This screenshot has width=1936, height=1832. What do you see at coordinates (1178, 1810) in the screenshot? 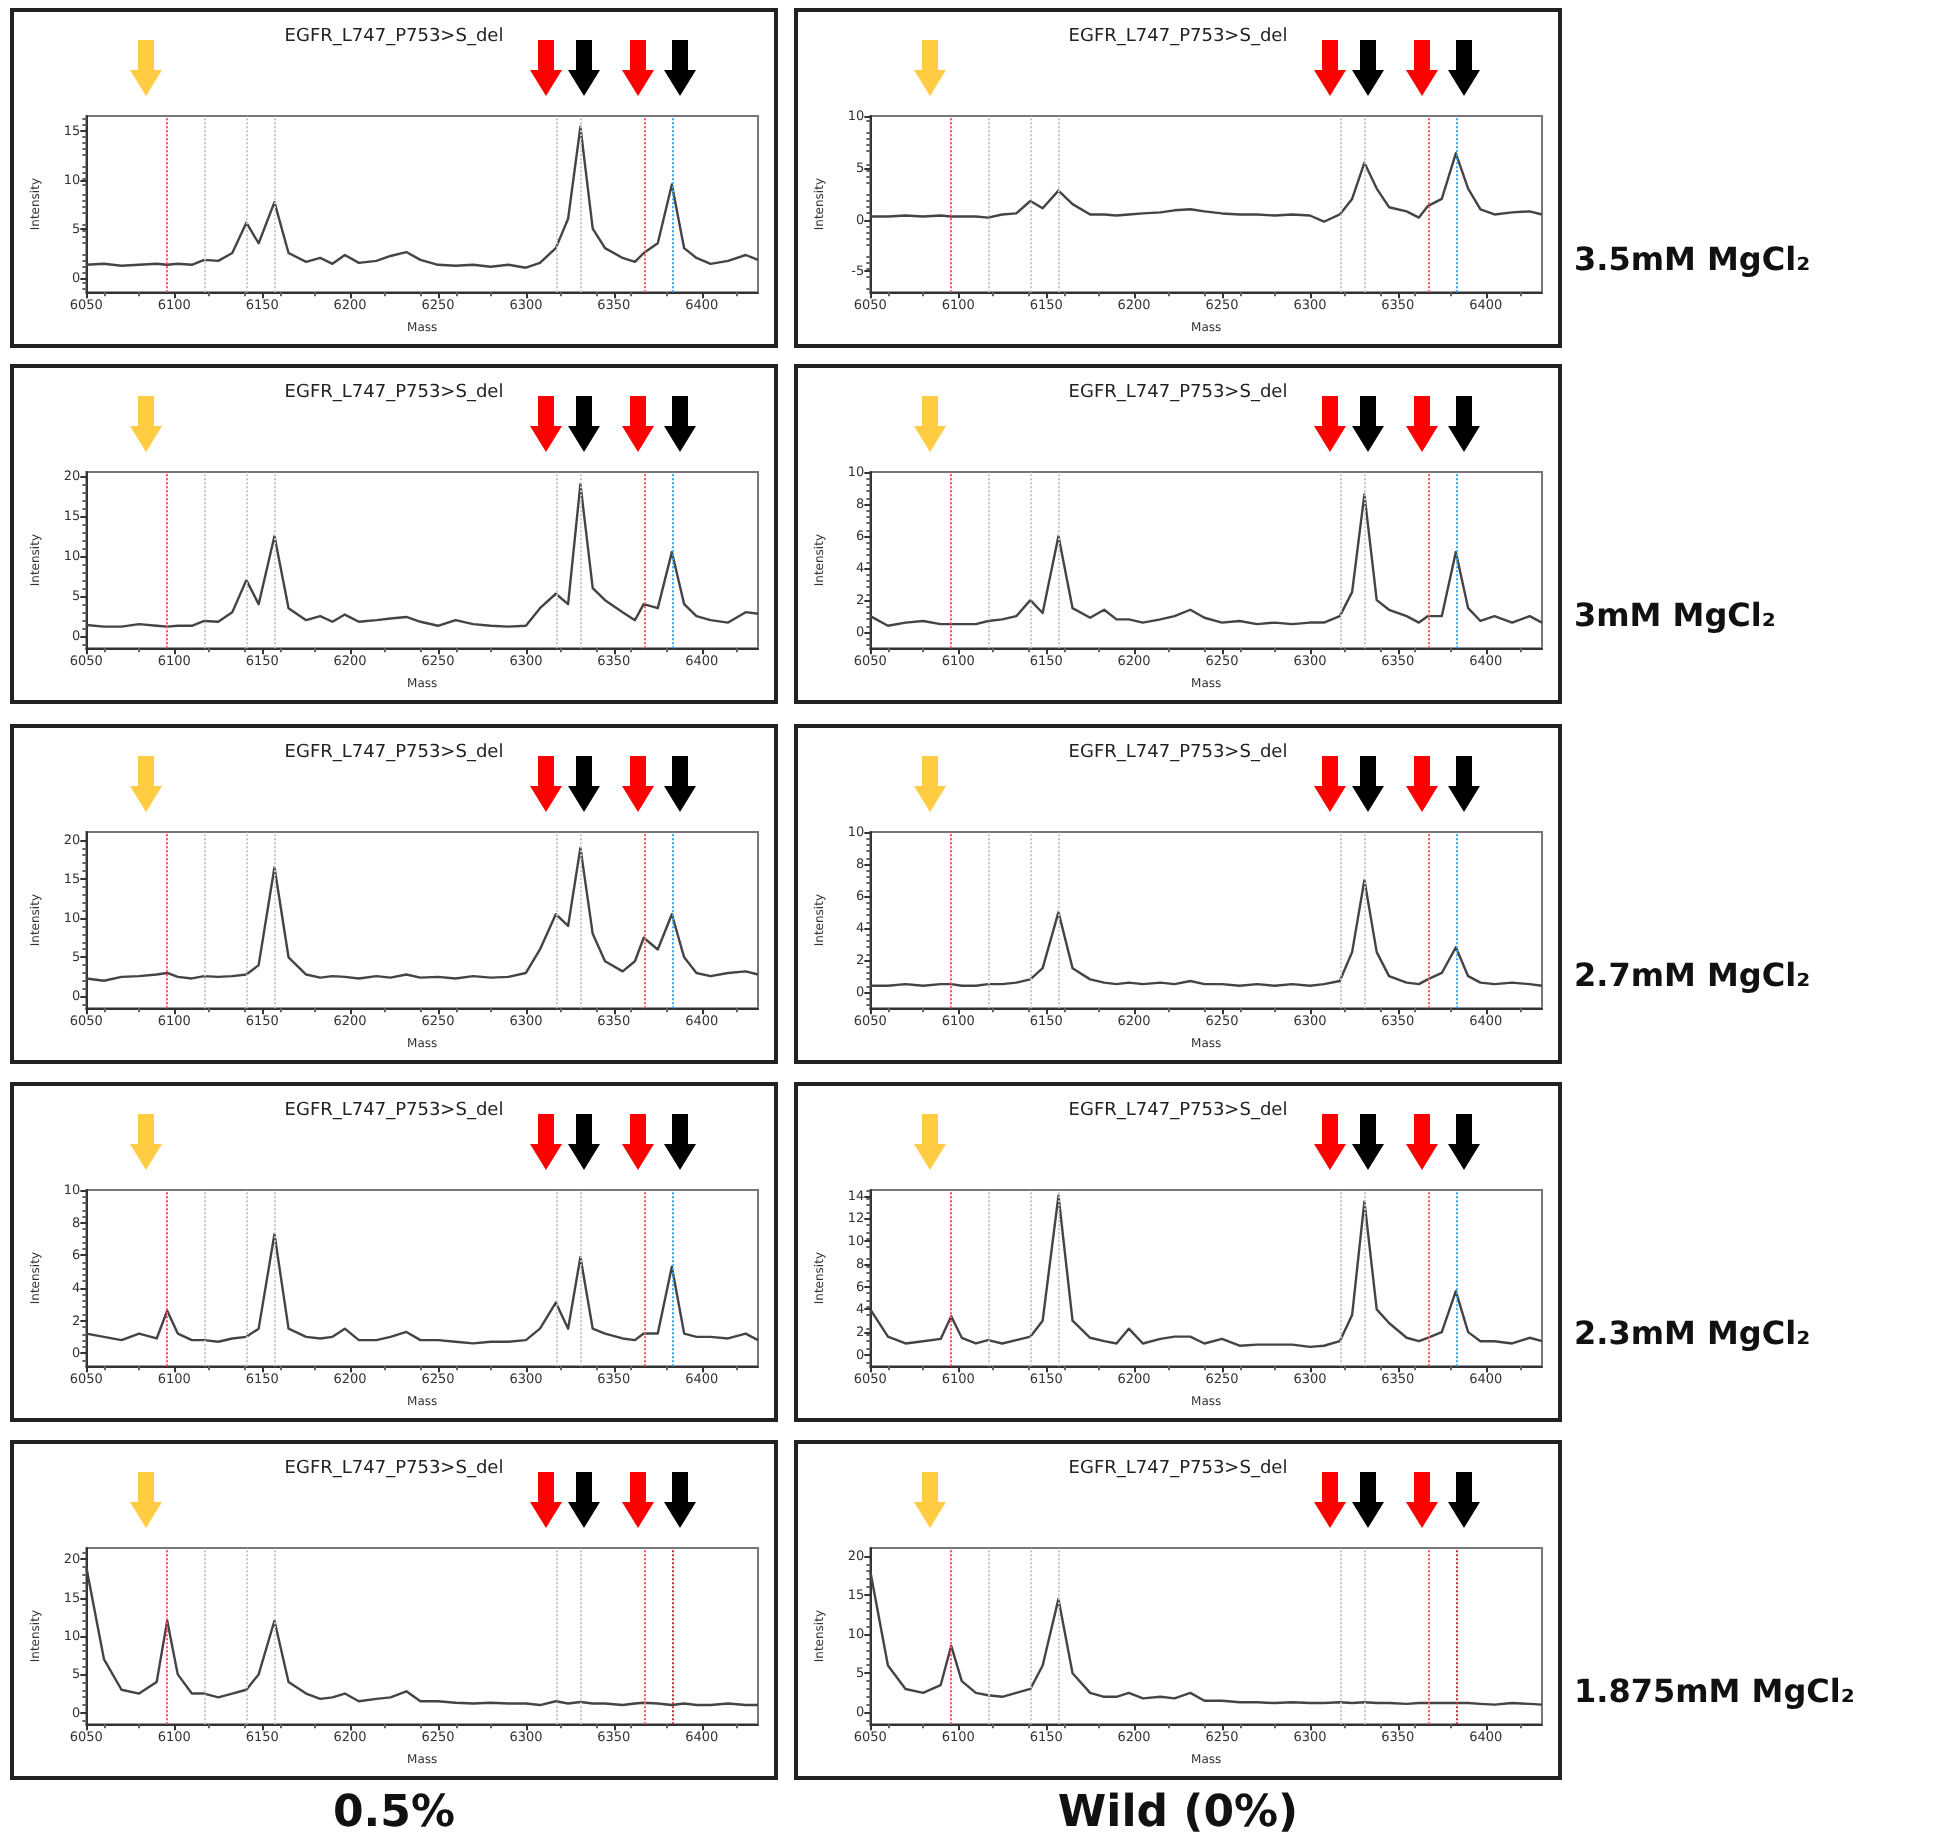
I see `text: Wild (0%)` at bounding box center [1178, 1810].